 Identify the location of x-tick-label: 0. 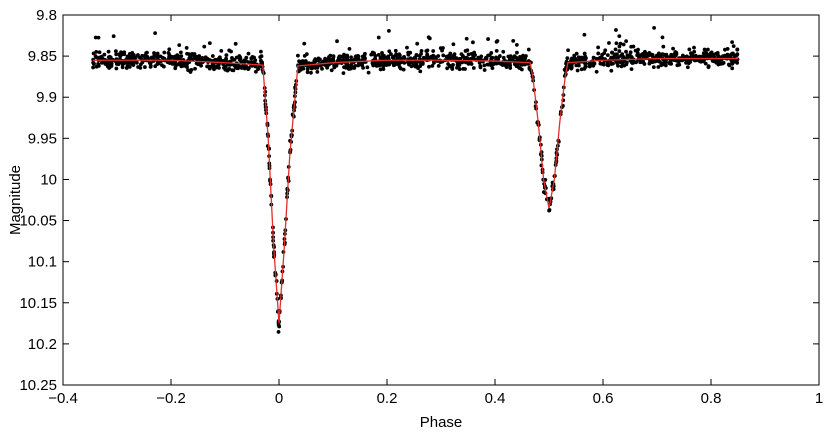
(279, 398).